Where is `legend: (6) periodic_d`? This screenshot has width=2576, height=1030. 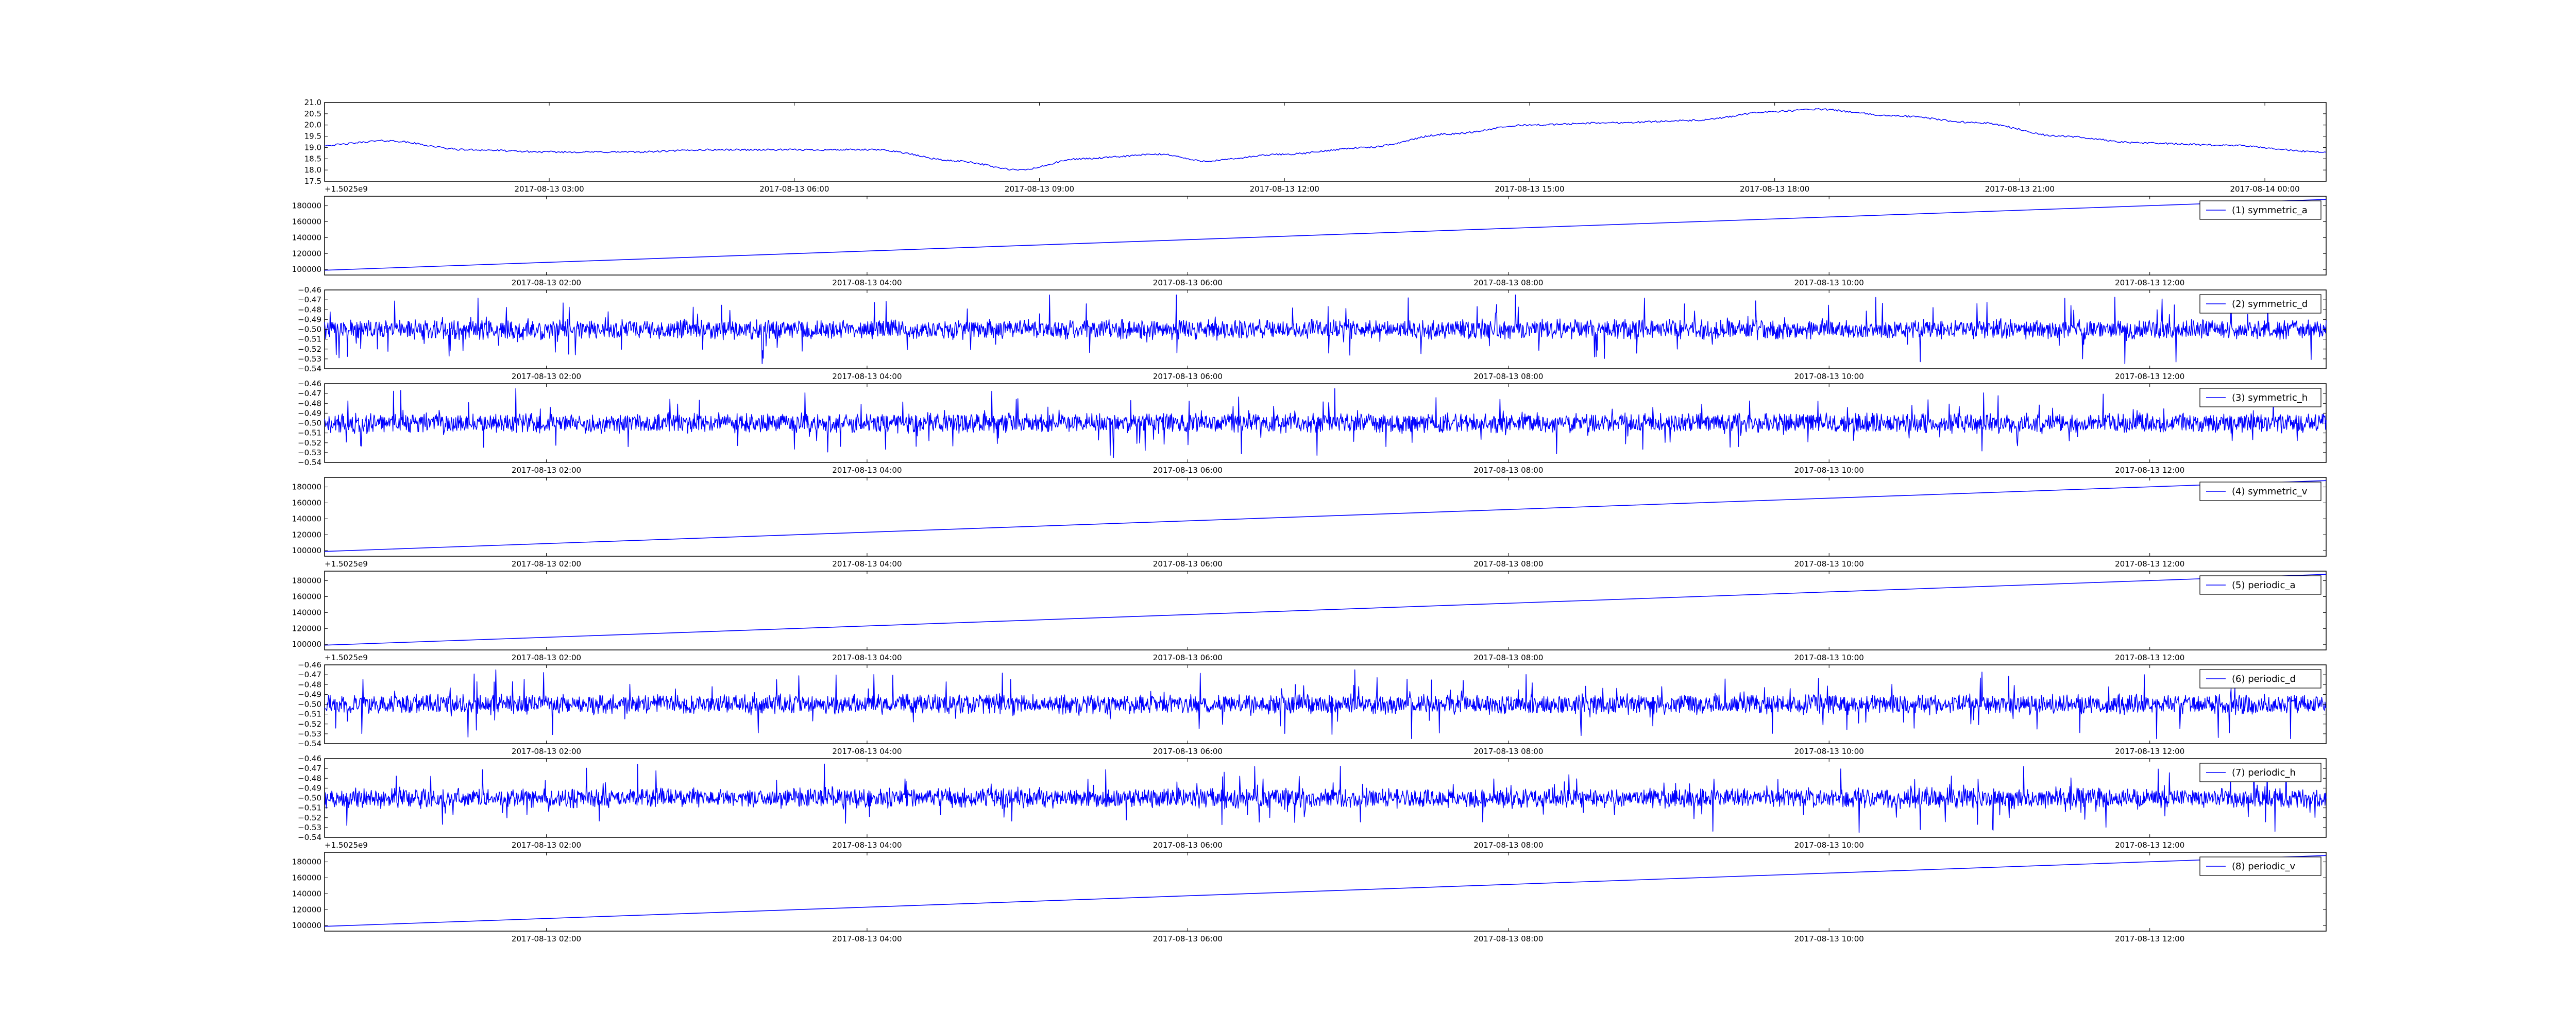
legend: (6) periodic_d is located at coordinates (2260, 679).